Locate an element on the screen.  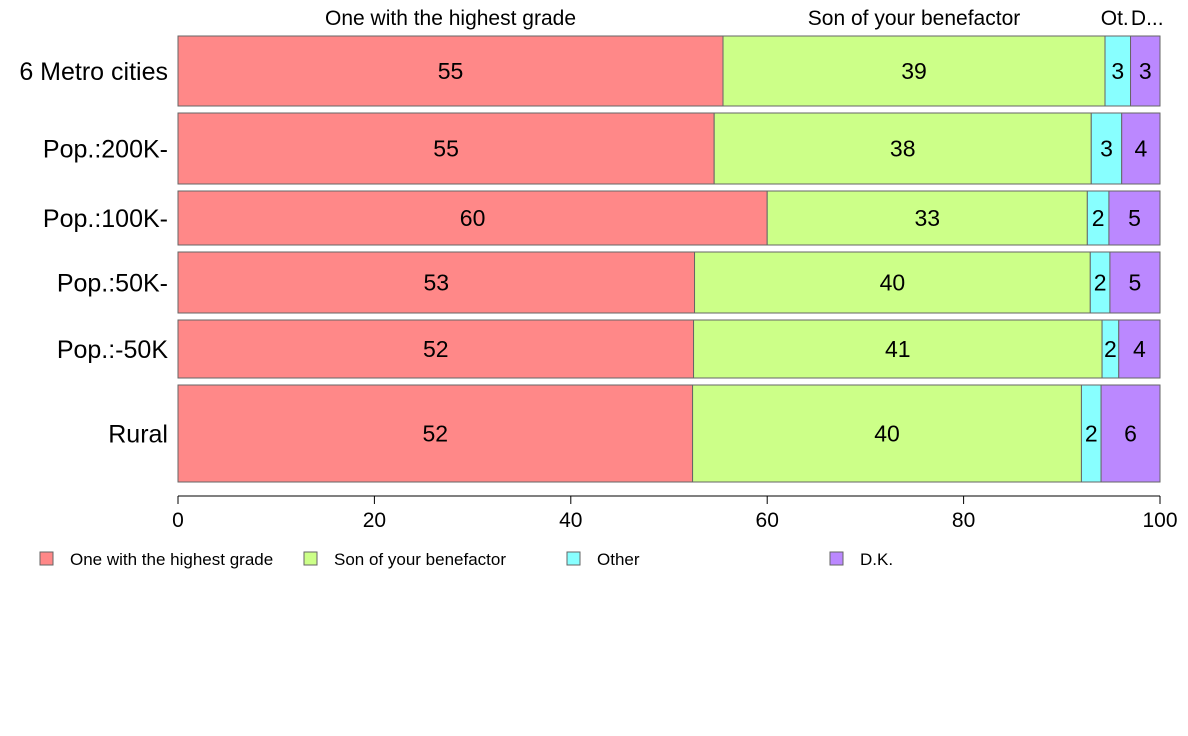
data-label: 60 is located at coordinates (473, 218).